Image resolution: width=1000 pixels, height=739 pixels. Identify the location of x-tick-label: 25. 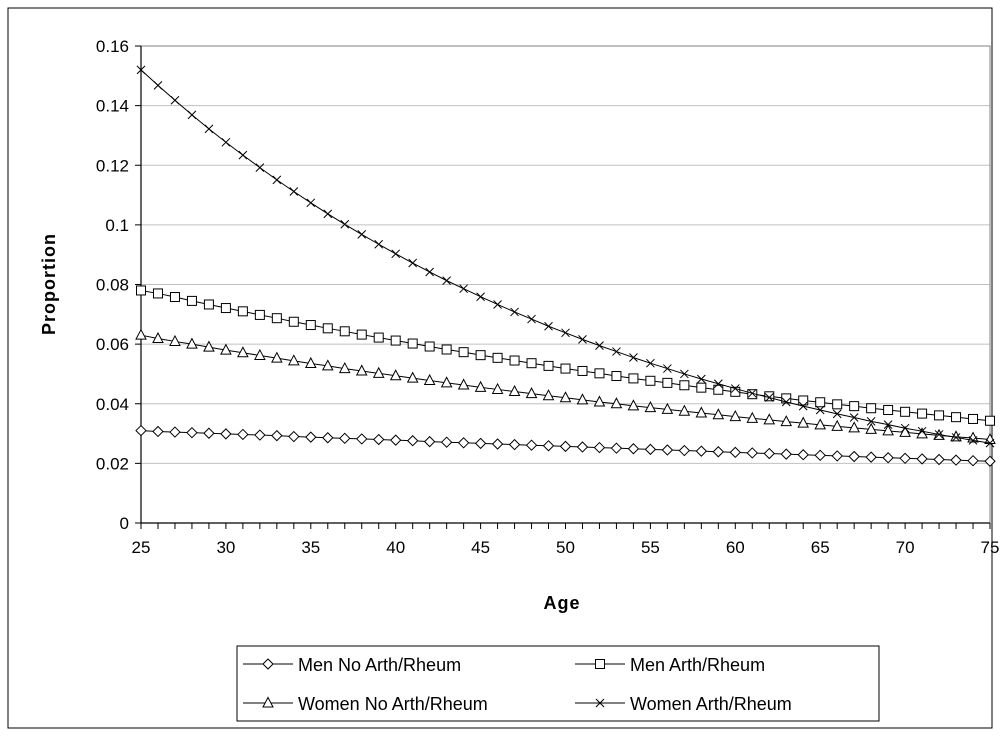
(141, 547).